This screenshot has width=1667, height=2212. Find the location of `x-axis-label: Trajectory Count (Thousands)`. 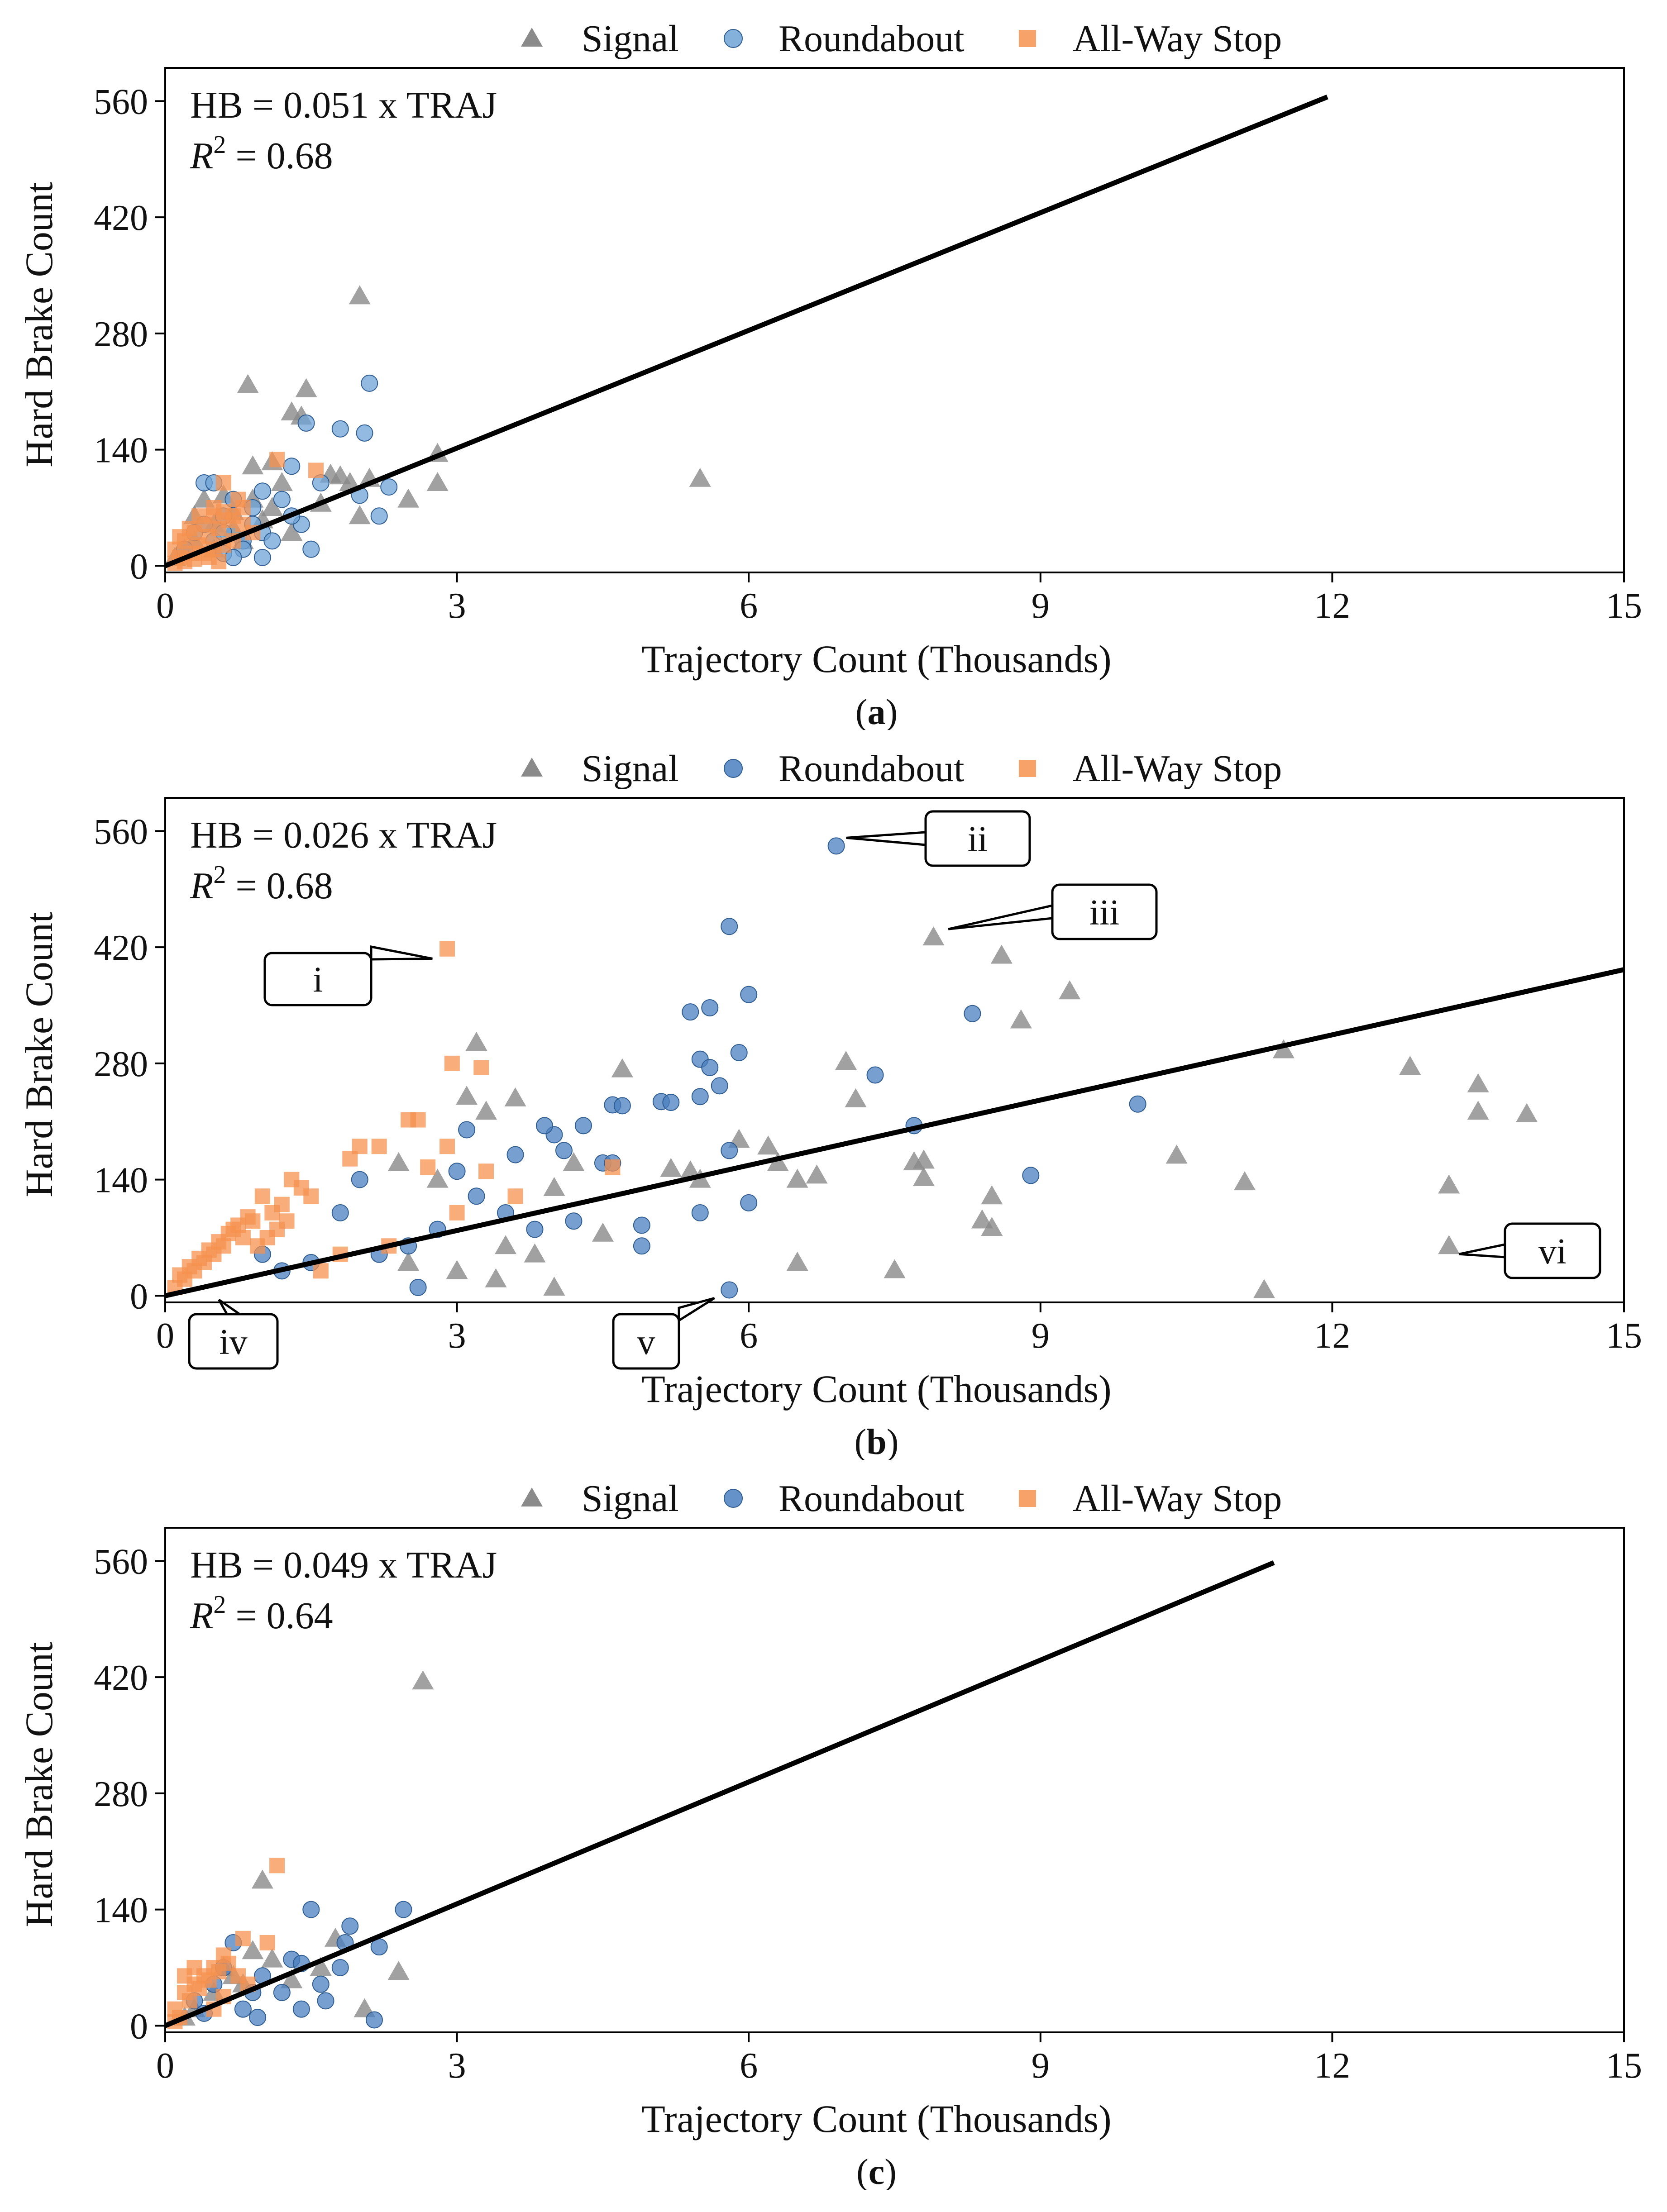

x-axis-label: Trajectory Count (Thousands) is located at coordinates (876, 659).